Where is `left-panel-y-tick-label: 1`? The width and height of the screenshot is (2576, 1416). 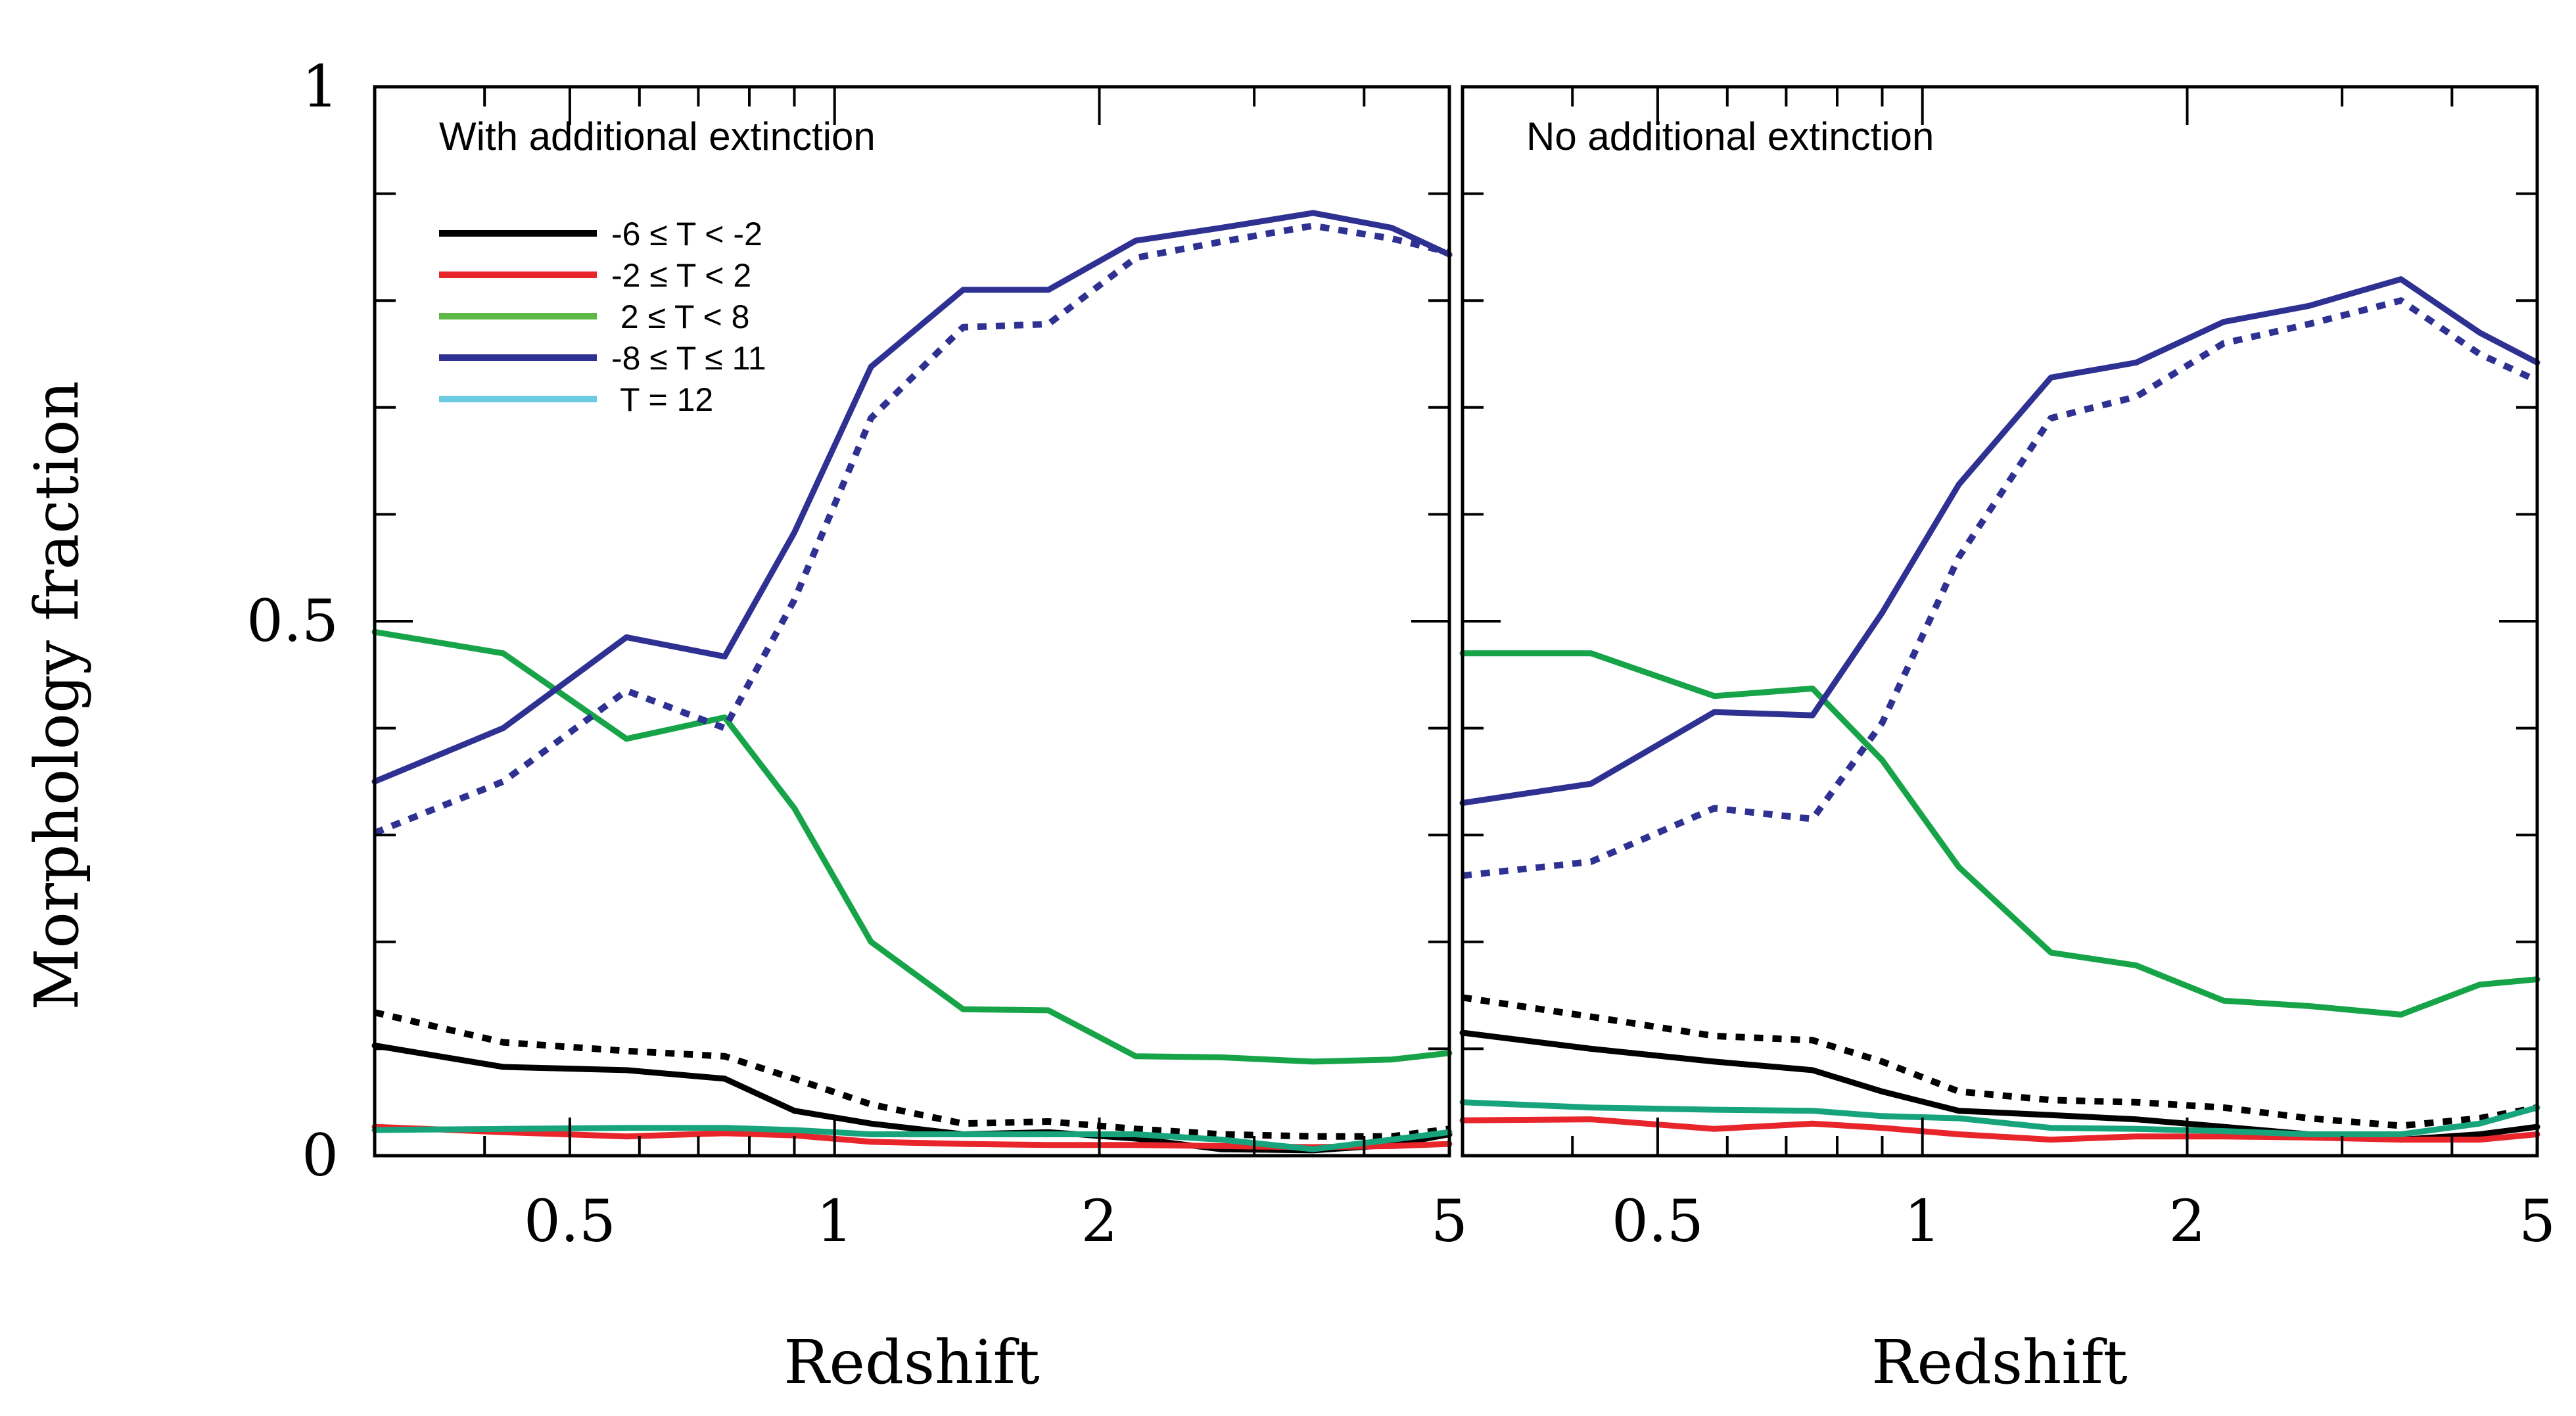 left-panel-y-tick-label: 1 is located at coordinates (320, 86).